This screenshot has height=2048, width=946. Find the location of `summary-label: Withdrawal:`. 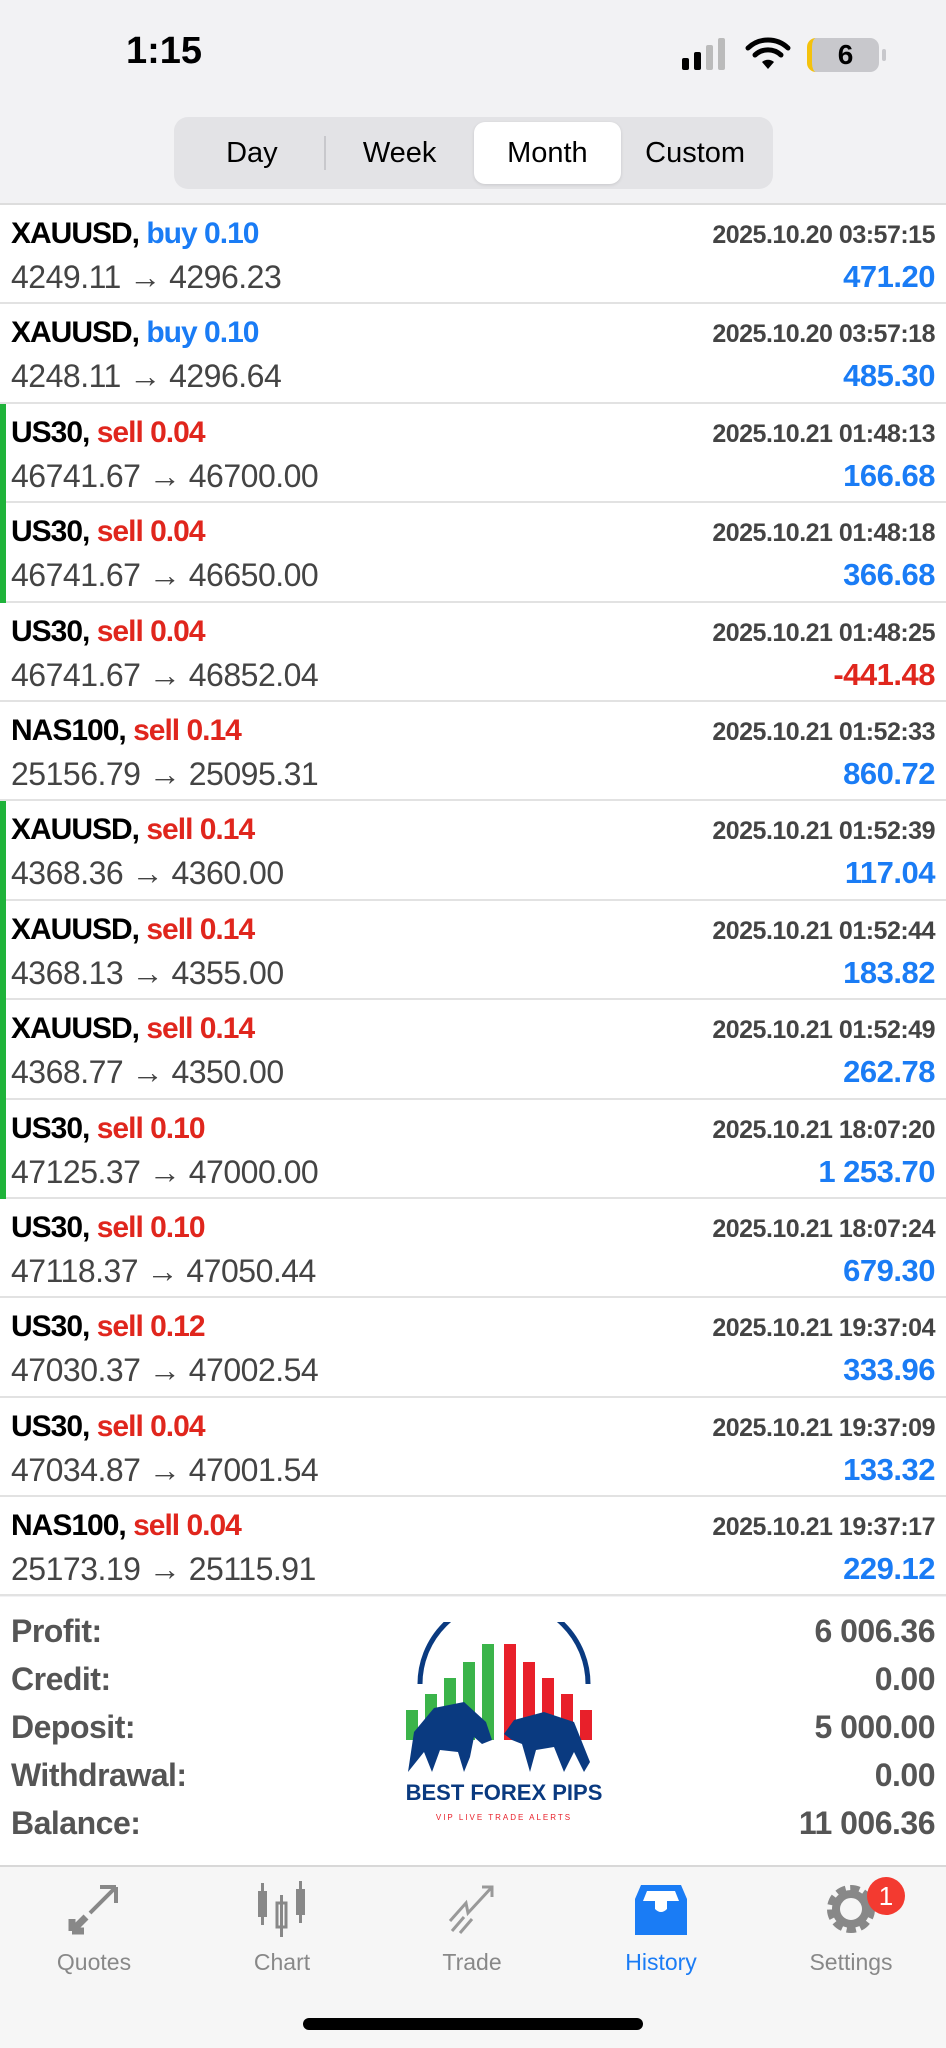

summary-label: Withdrawal: is located at coordinates (99, 1775).